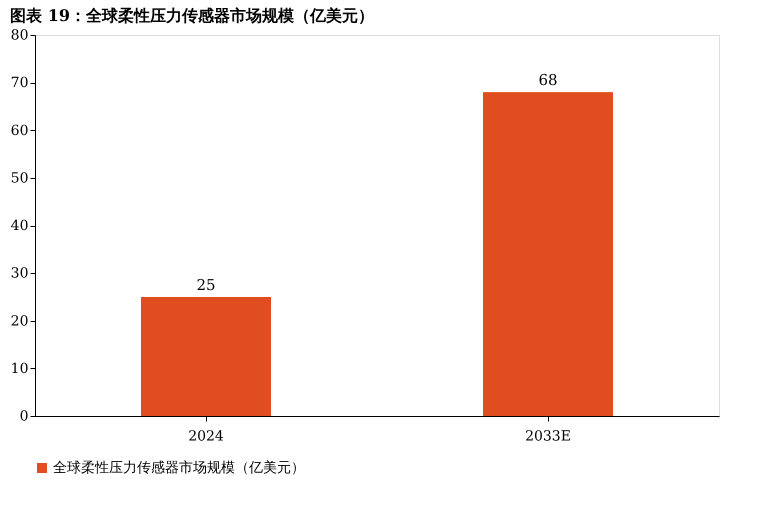  Describe the element at coordinates (548, 80) in the screenshot. I see `data-label: 68` at that location.